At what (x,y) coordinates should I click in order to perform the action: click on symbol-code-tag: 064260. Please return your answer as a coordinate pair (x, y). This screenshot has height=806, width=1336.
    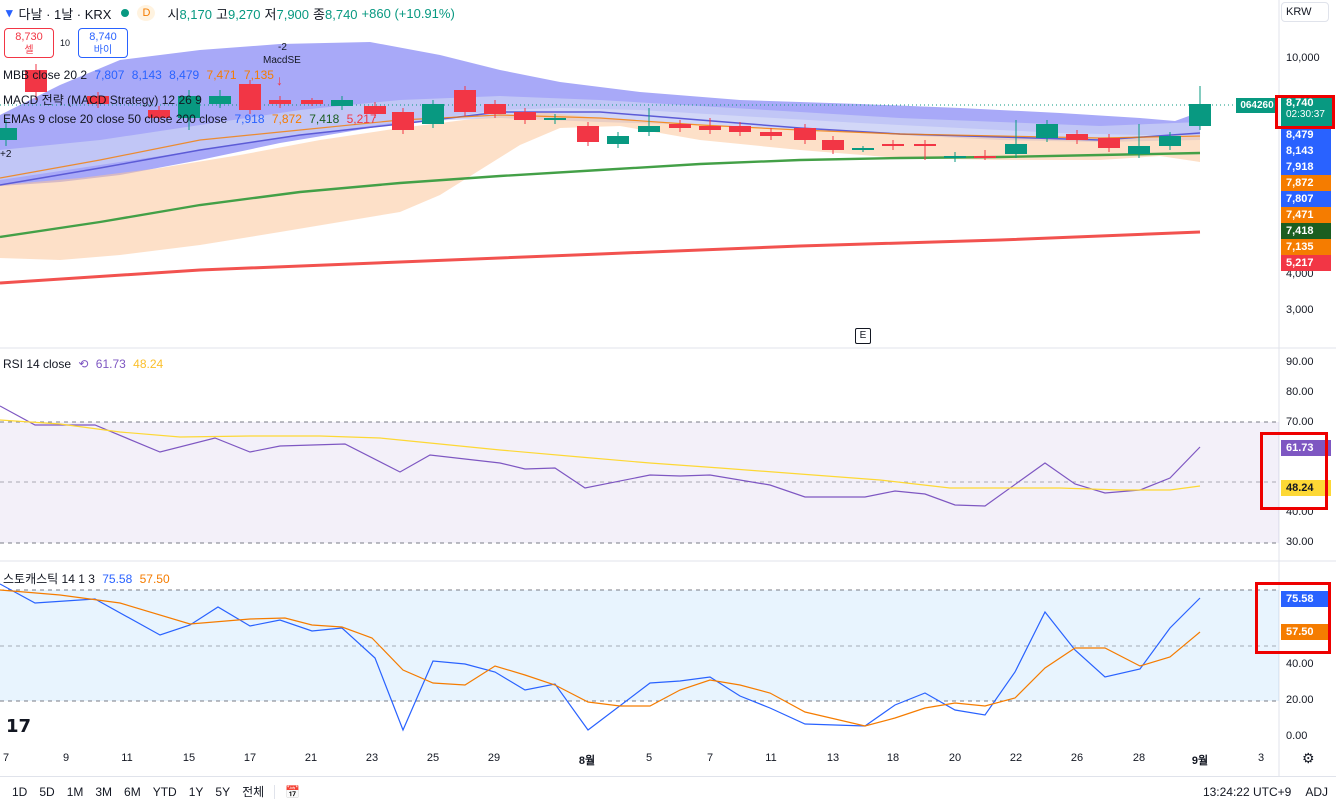
    Looking at the image, I should click on (1257, 105).